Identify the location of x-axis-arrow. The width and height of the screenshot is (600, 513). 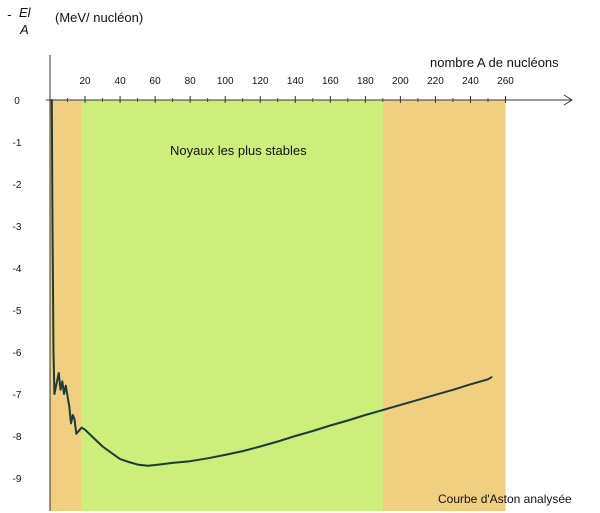
(568, 100).